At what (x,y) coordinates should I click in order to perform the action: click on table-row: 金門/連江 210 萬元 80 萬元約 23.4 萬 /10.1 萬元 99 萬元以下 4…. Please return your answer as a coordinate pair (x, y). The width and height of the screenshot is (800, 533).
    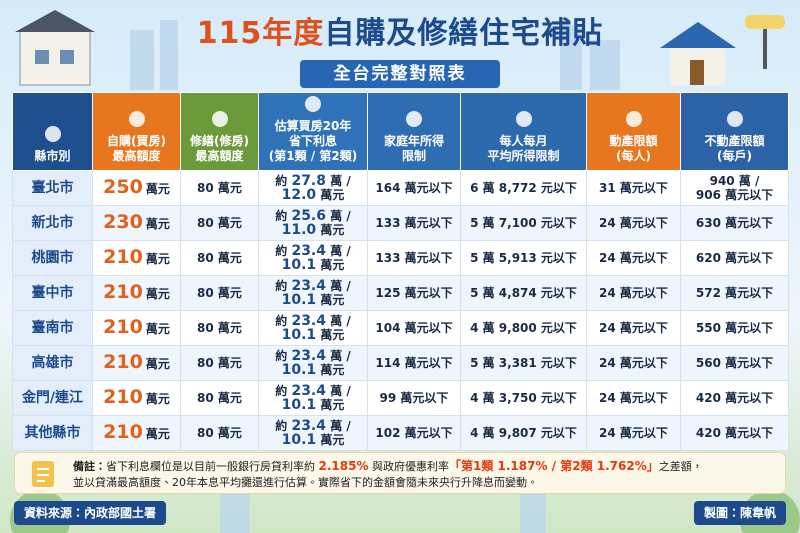
    Looking at the image, I should click on (400, 398).